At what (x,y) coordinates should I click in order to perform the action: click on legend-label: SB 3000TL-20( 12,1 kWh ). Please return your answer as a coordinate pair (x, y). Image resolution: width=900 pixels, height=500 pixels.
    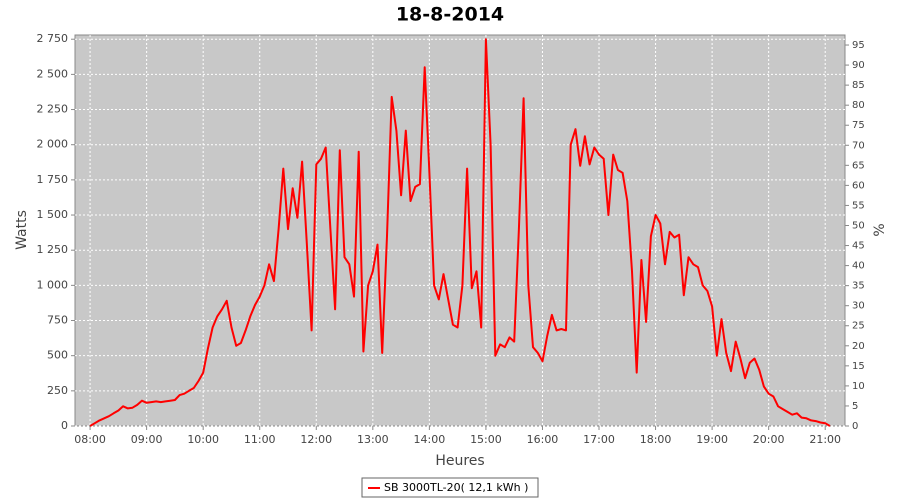
    Looking at the image, I should click on (456, 487).